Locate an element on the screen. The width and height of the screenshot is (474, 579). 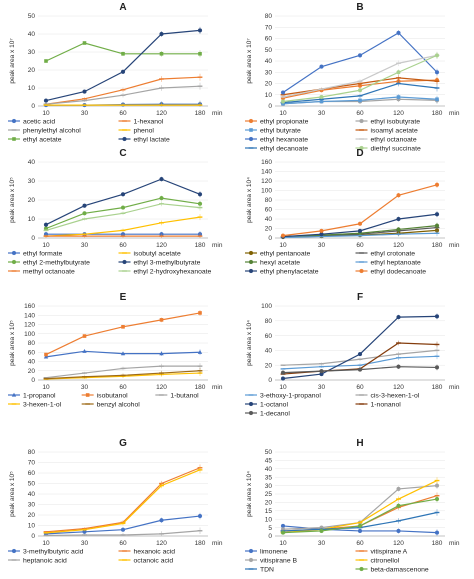
y-tick-label: 15 is located at coordinates (269, 511).